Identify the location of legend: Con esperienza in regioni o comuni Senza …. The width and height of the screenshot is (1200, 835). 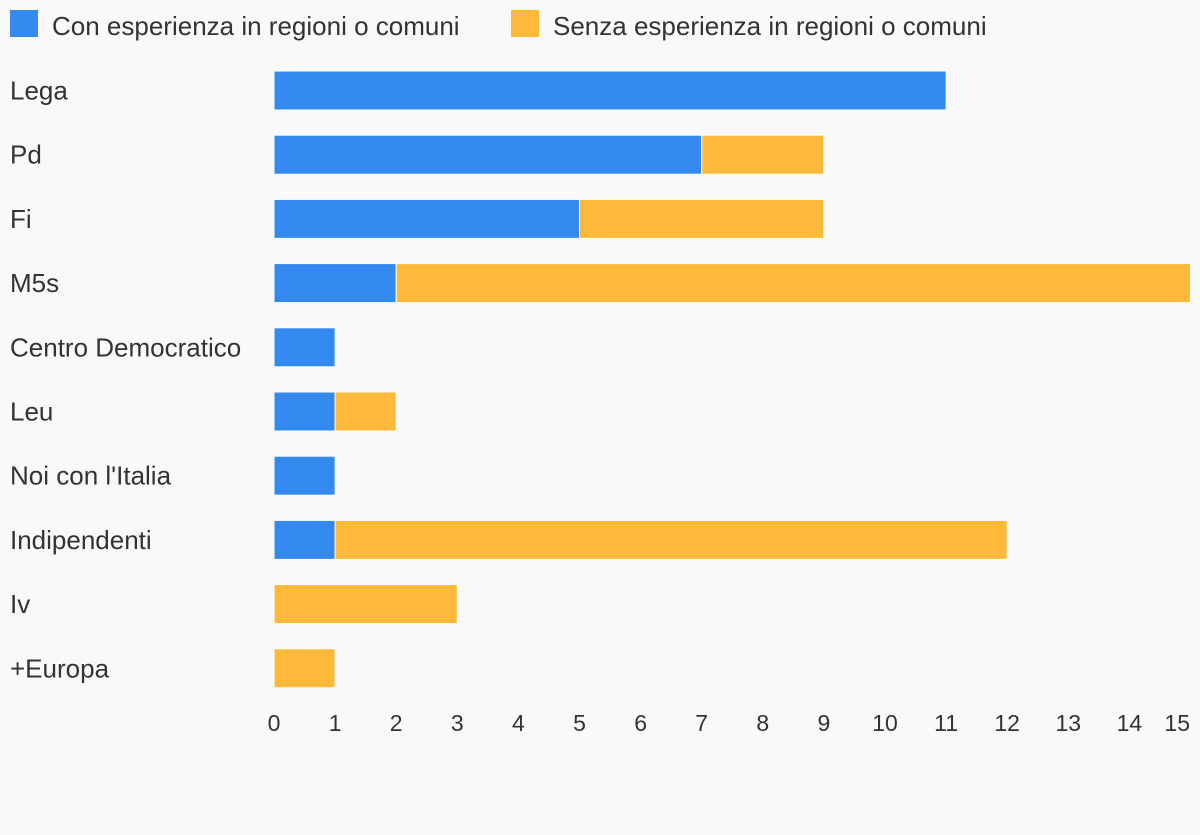
(498, 25).